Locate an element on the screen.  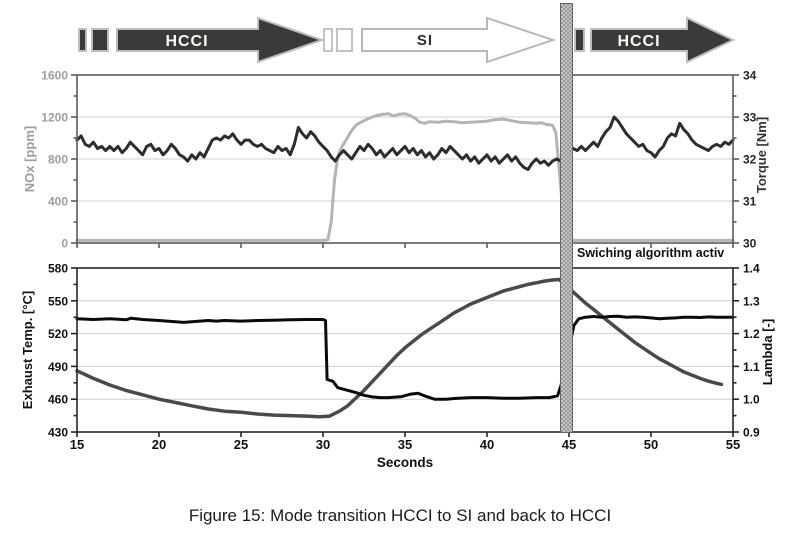
left-tick-label: 460 is located at coordinates (58, 400).